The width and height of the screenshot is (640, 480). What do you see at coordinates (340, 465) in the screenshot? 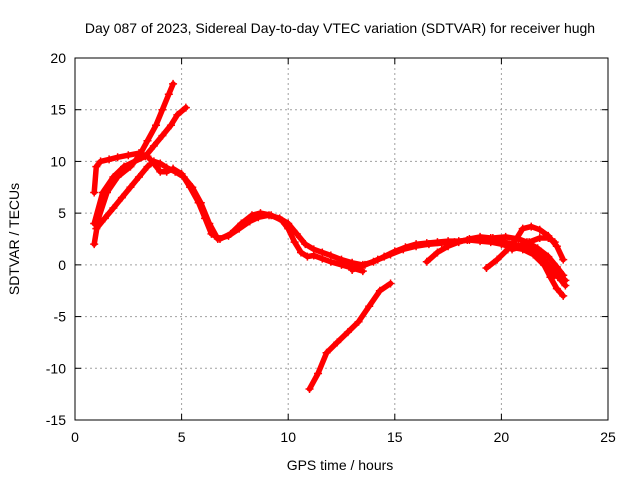
I see `x-axis-label: GPS time / hours` at bounding box center [340, 465].